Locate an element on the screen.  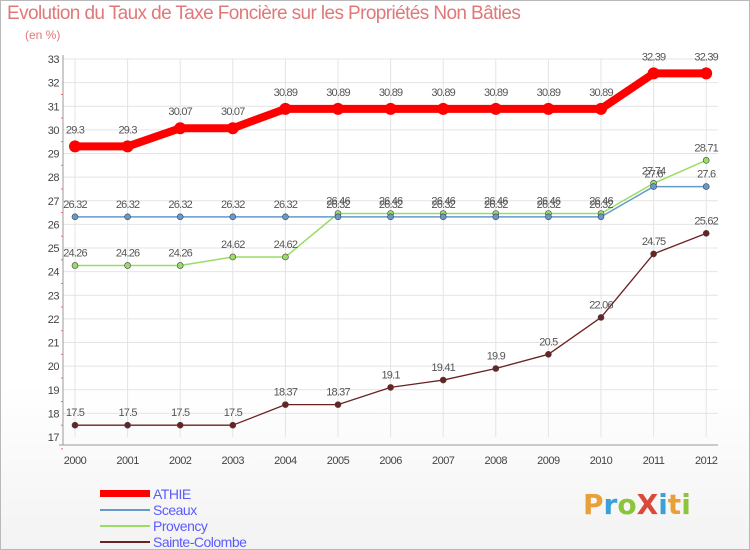
data-point-athie-2011 is located at coordinates (653, 73).